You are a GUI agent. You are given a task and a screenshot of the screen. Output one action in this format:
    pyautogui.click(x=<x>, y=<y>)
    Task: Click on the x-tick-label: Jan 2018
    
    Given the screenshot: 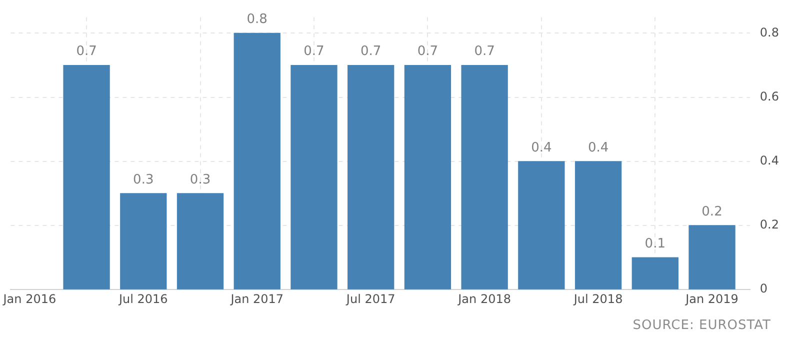 What is the action you would take?
    pyautogui.click(x=484, y=299)
    